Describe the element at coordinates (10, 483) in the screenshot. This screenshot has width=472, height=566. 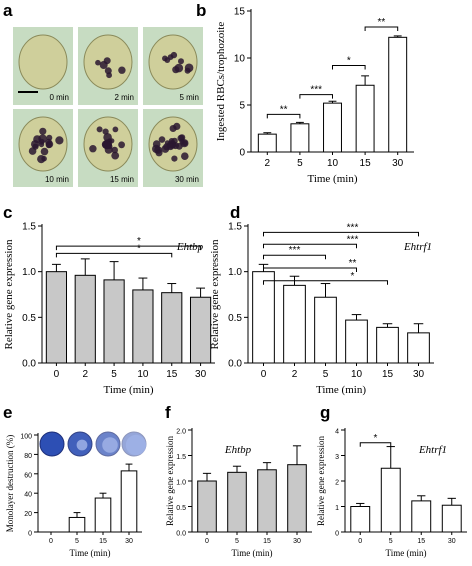
I see `y-axis-title: Monolayer destruction (%)` at that location.